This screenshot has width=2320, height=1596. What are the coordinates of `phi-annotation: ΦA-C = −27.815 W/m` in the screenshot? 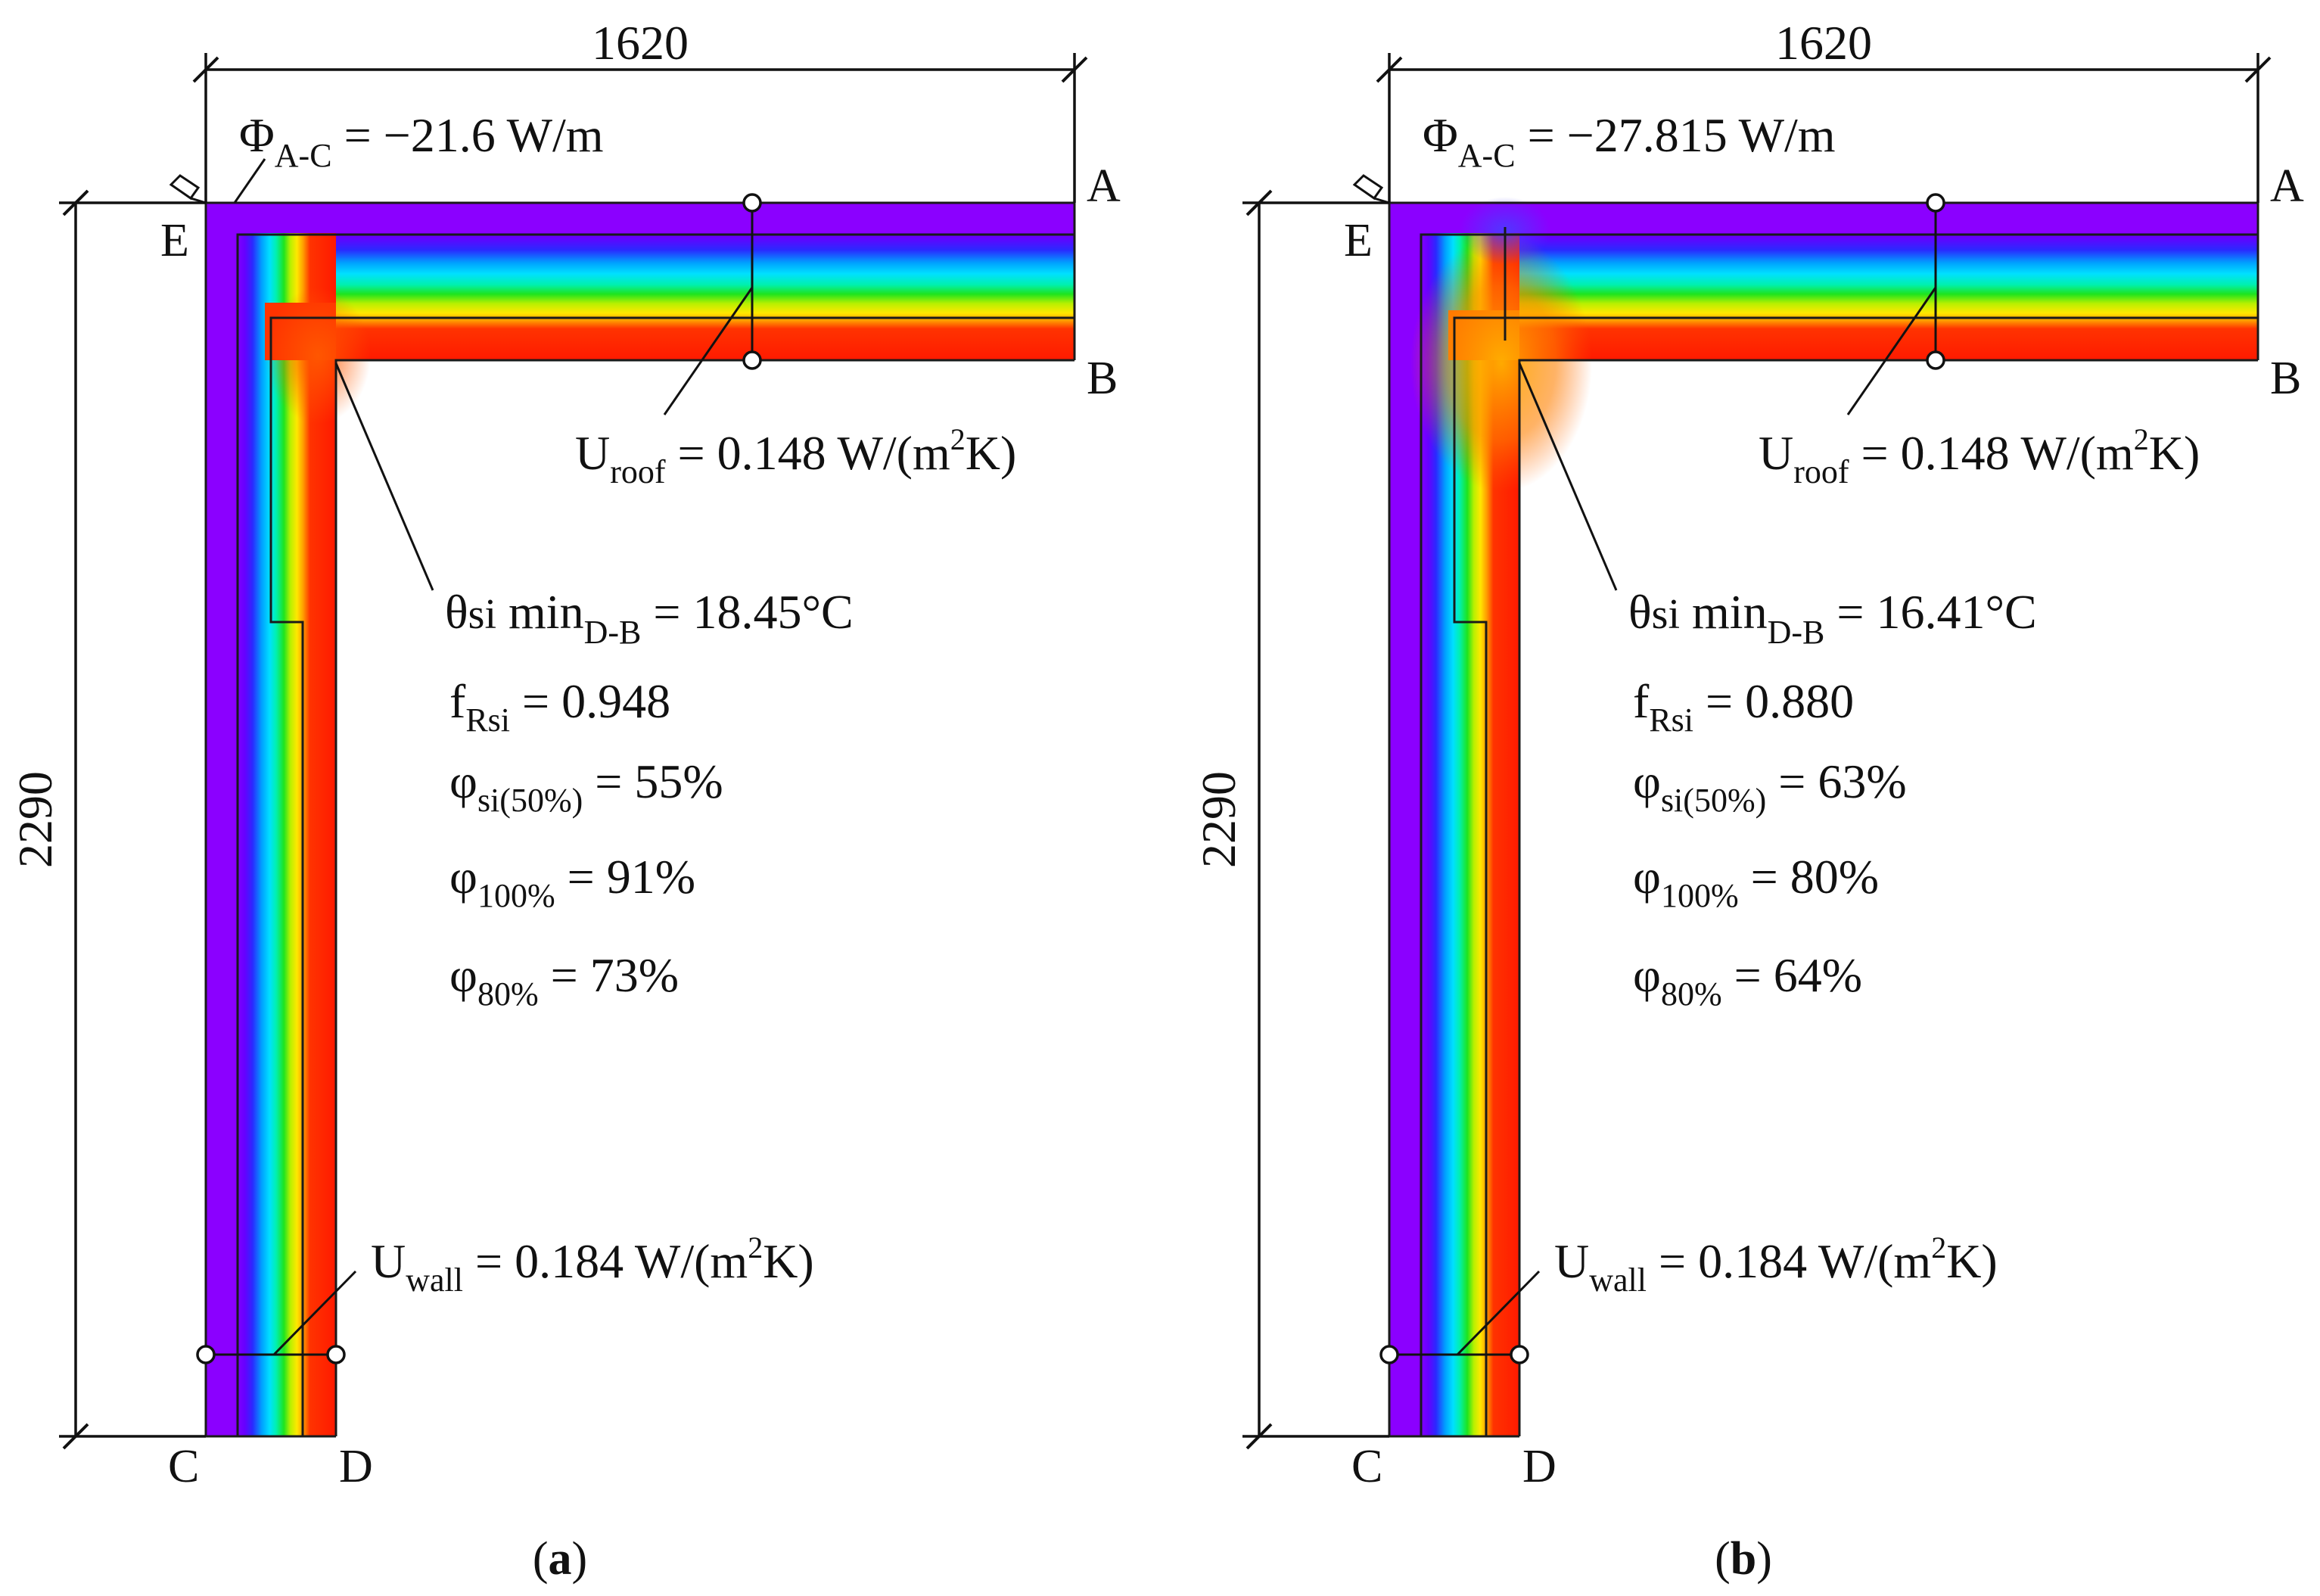 It's located at (1629, 141).